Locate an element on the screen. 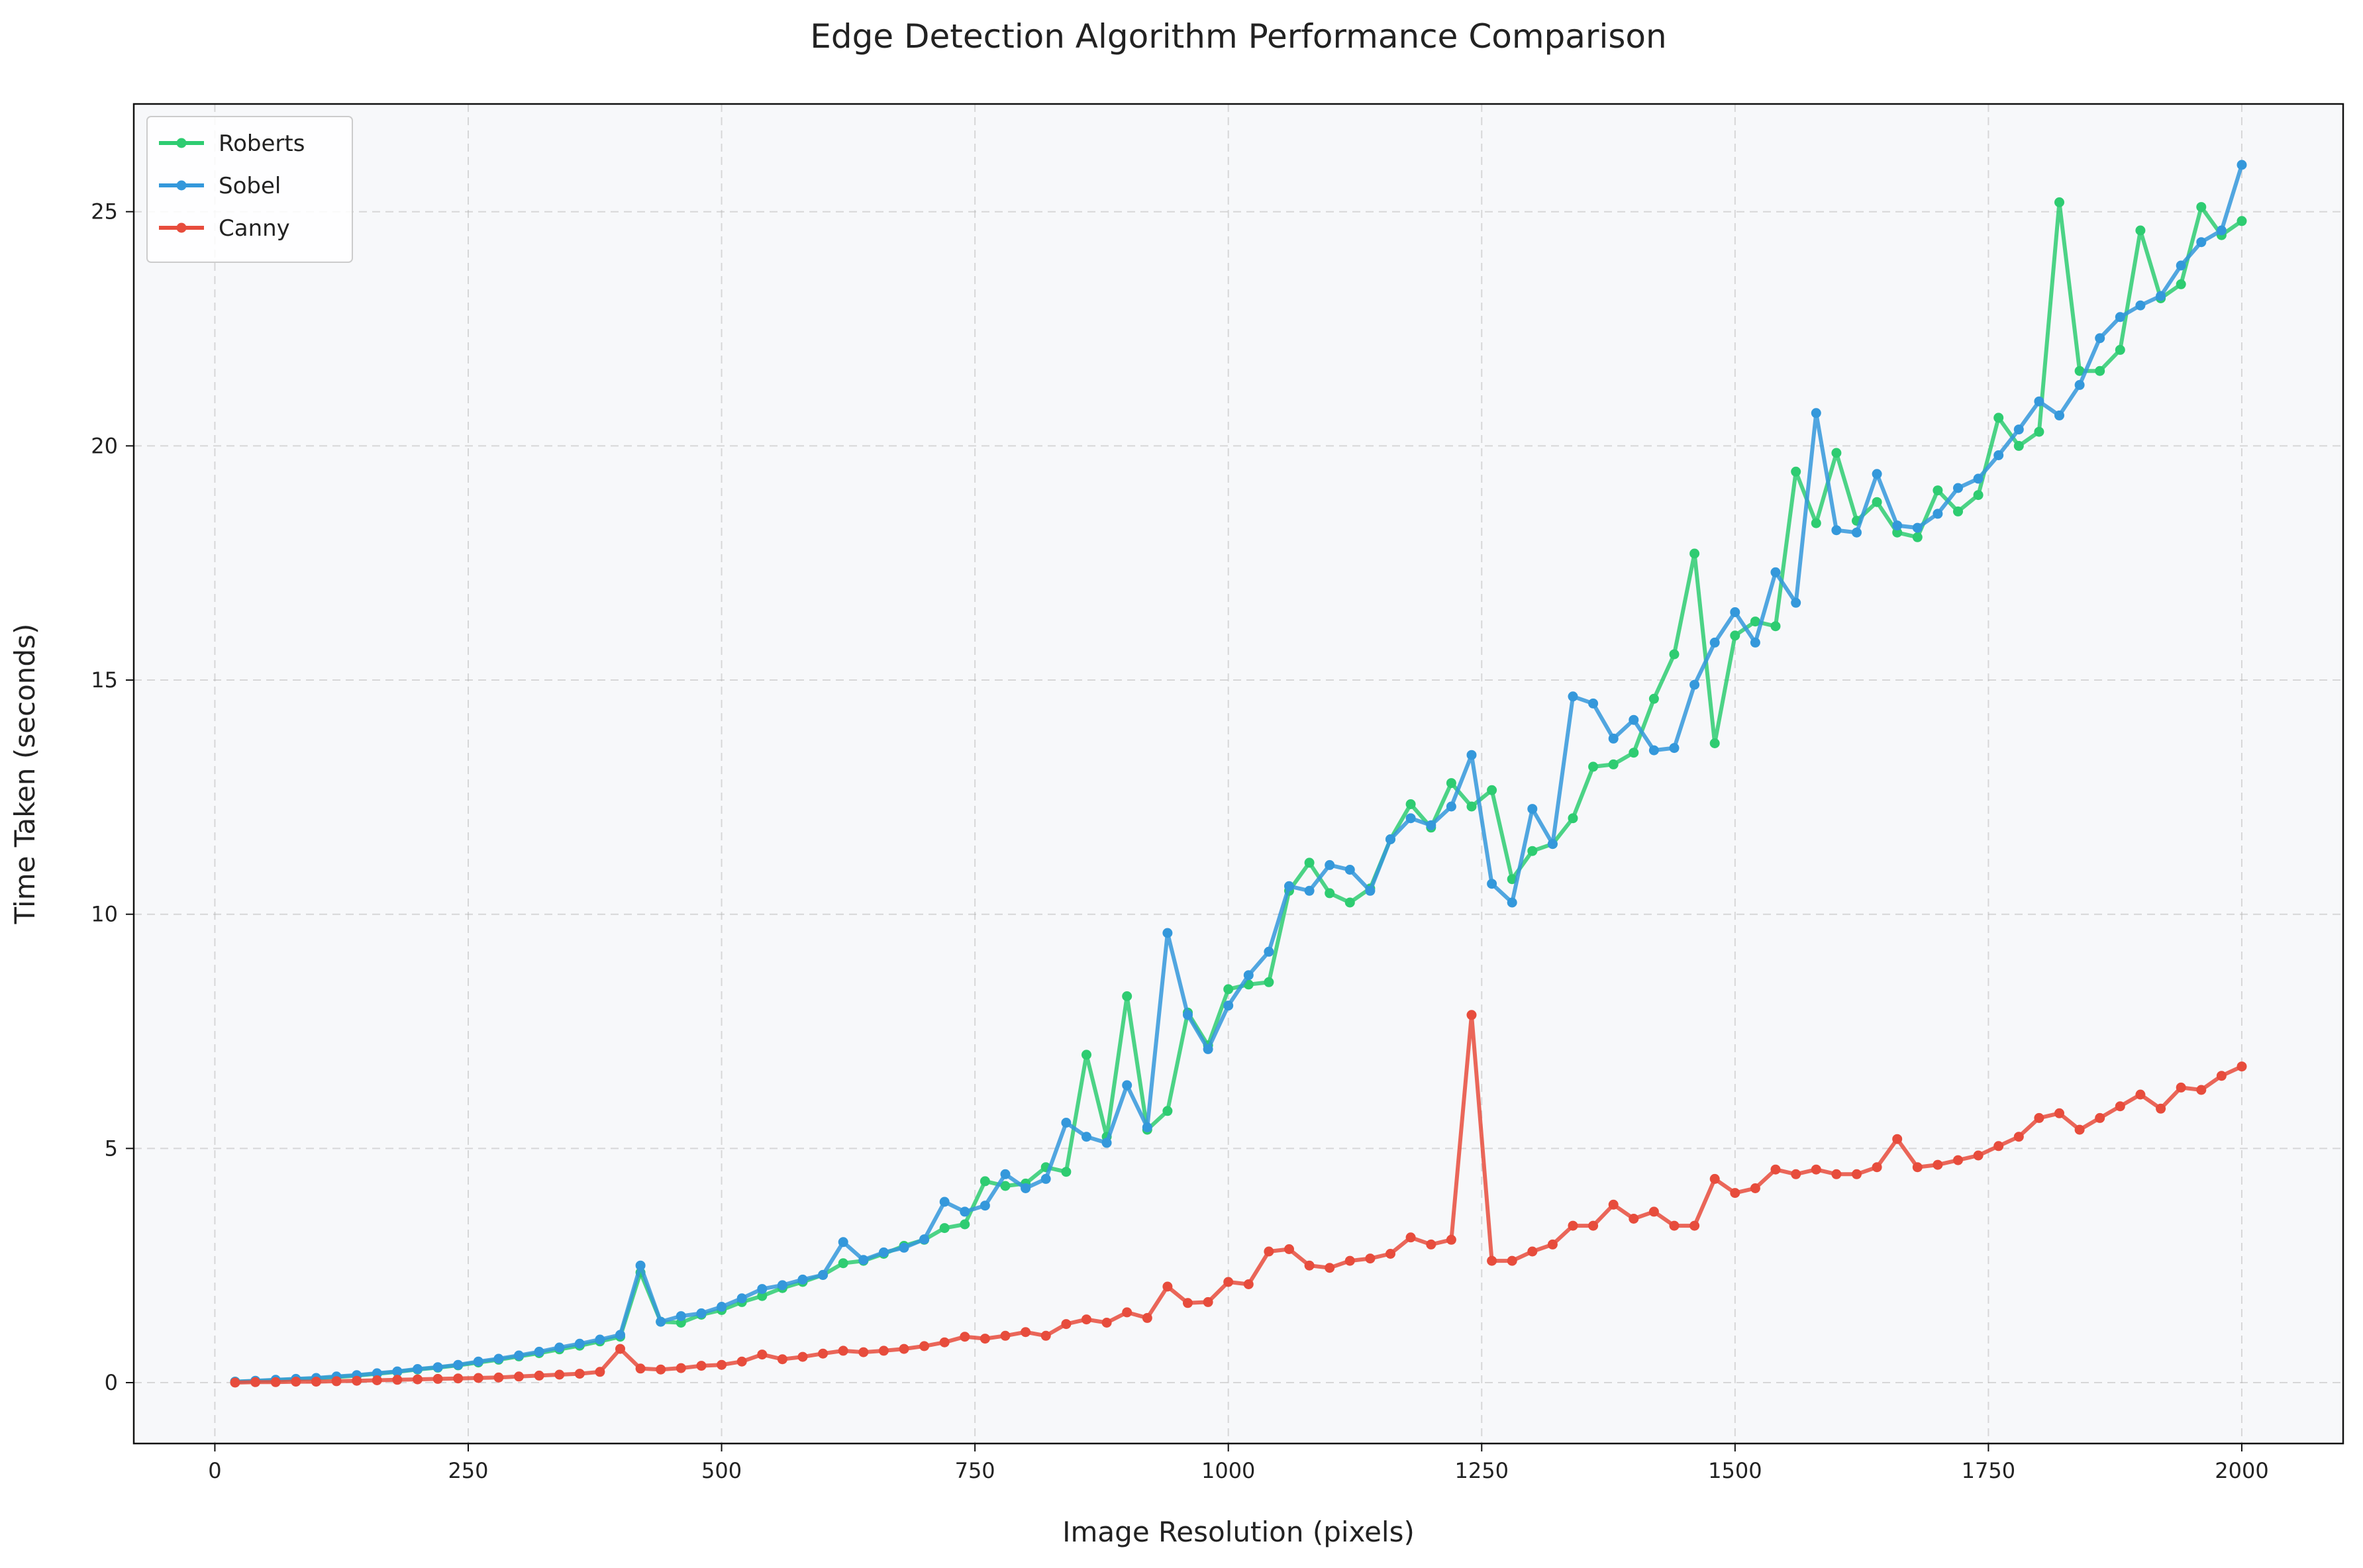 The image size is (2363, 1568). x-axis-title: Image Resolution (pixels) is located at coordinates (1238, 1532).